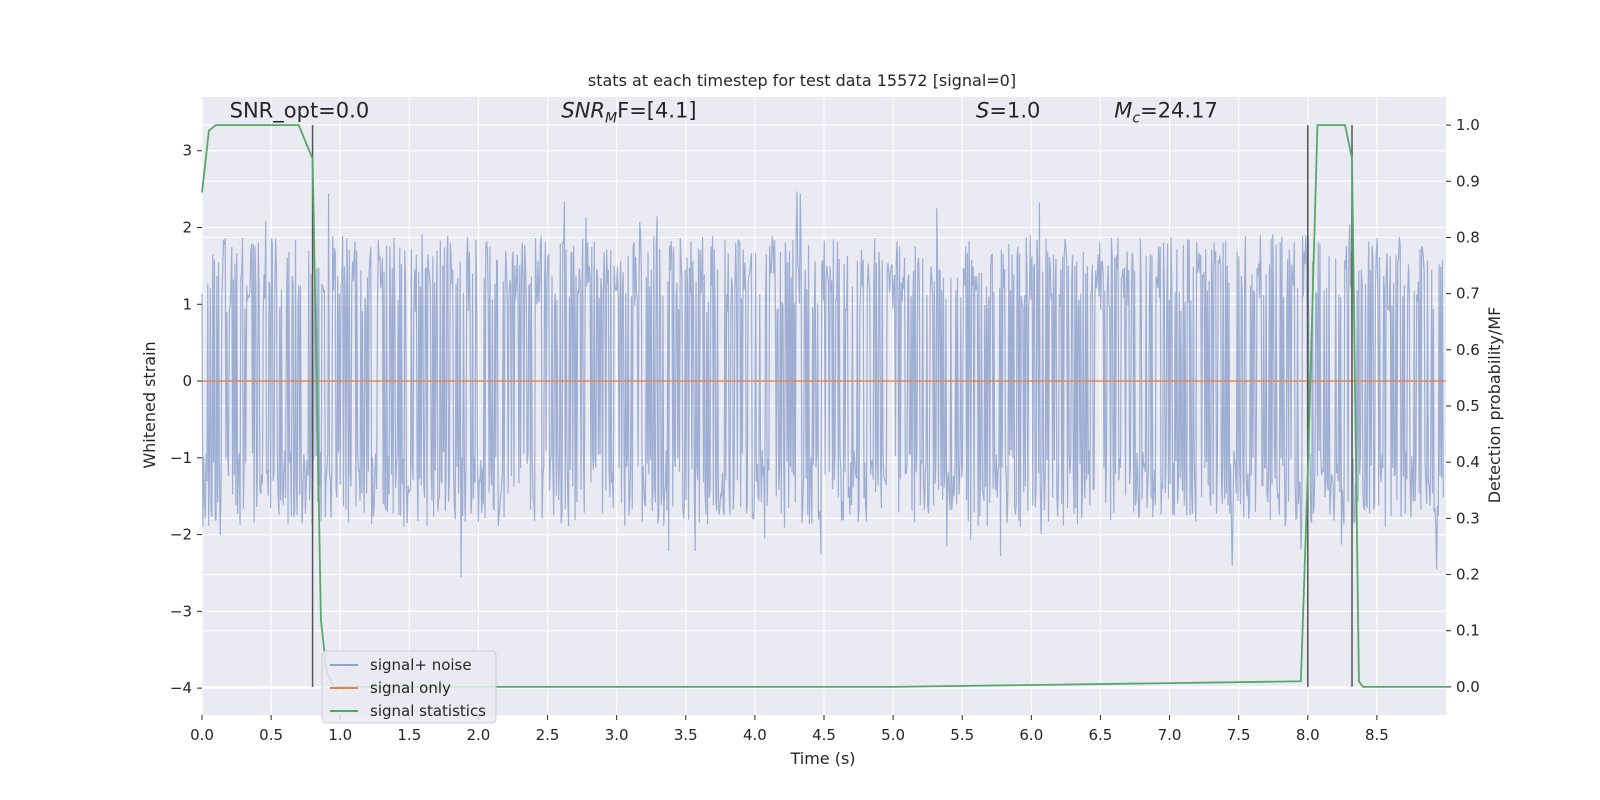 Image resolution: width=1600 pixels, height=800 pixels. Describe the element at coordinates (187, 304) in the screenshot. I see `y-tick-label: 1` at that location.